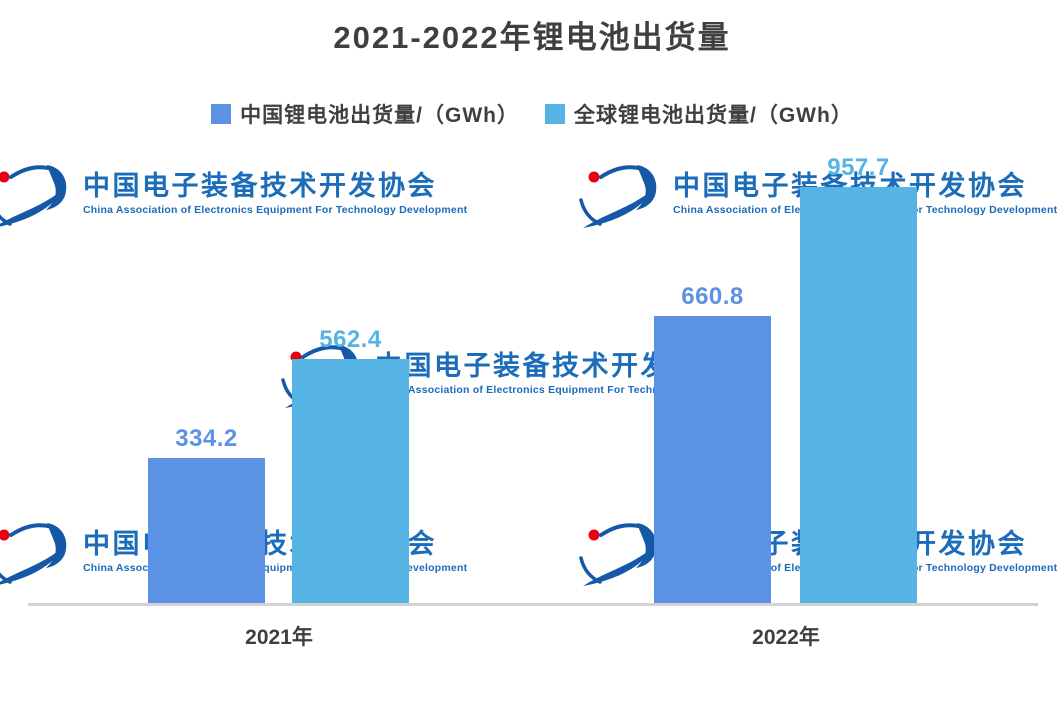 Image resolution: width=1064 pixels, height=712 pixels. What do you see at coordinates (350, 481) in the screenshot?
I see `bar-2021年-series1` at bounding box center [350, 481].